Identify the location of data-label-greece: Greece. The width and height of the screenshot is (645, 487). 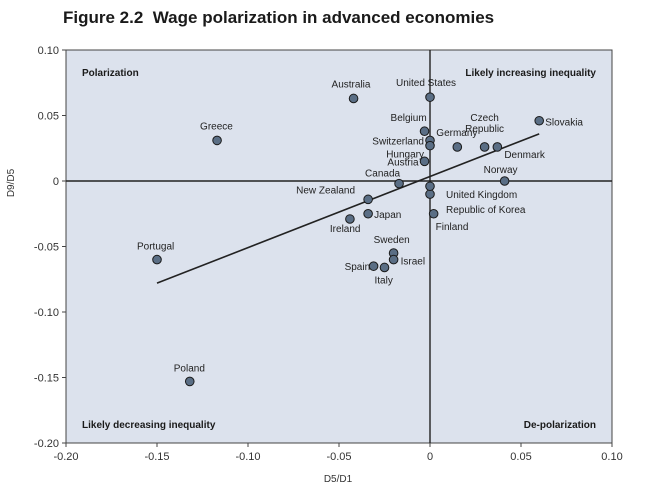
(216, 126).